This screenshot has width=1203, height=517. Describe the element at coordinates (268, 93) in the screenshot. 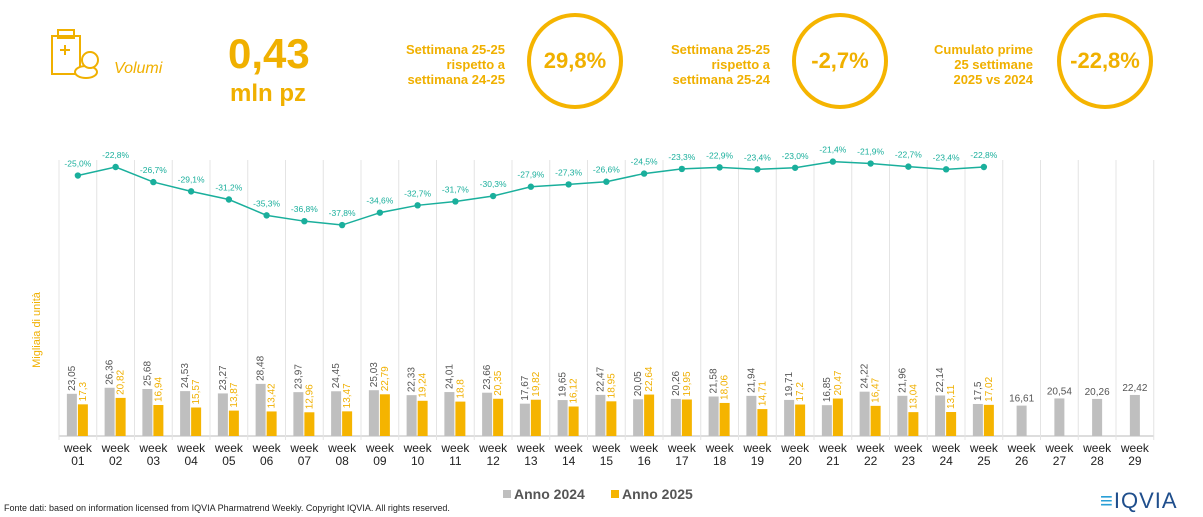

I see `headline-unit: mln pz` at that location.